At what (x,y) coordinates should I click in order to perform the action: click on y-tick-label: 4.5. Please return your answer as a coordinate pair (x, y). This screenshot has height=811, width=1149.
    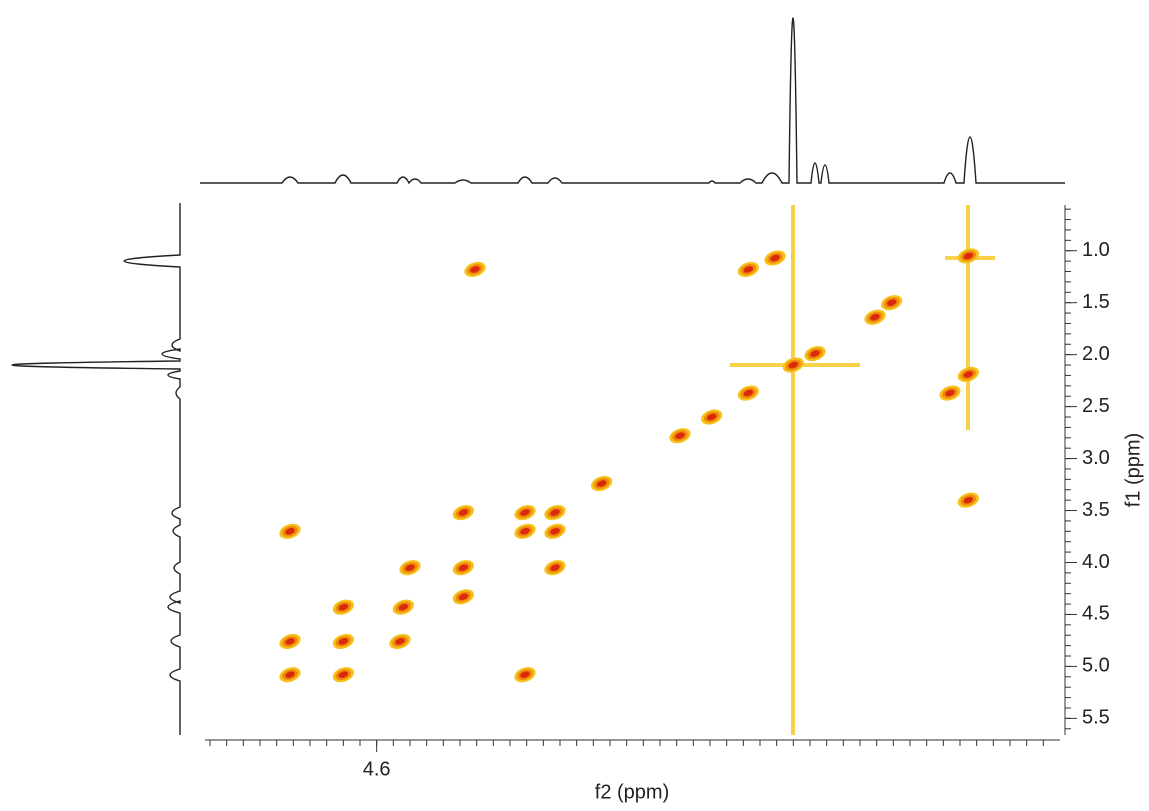
    Looking at the image, I should click on (1096, 614).